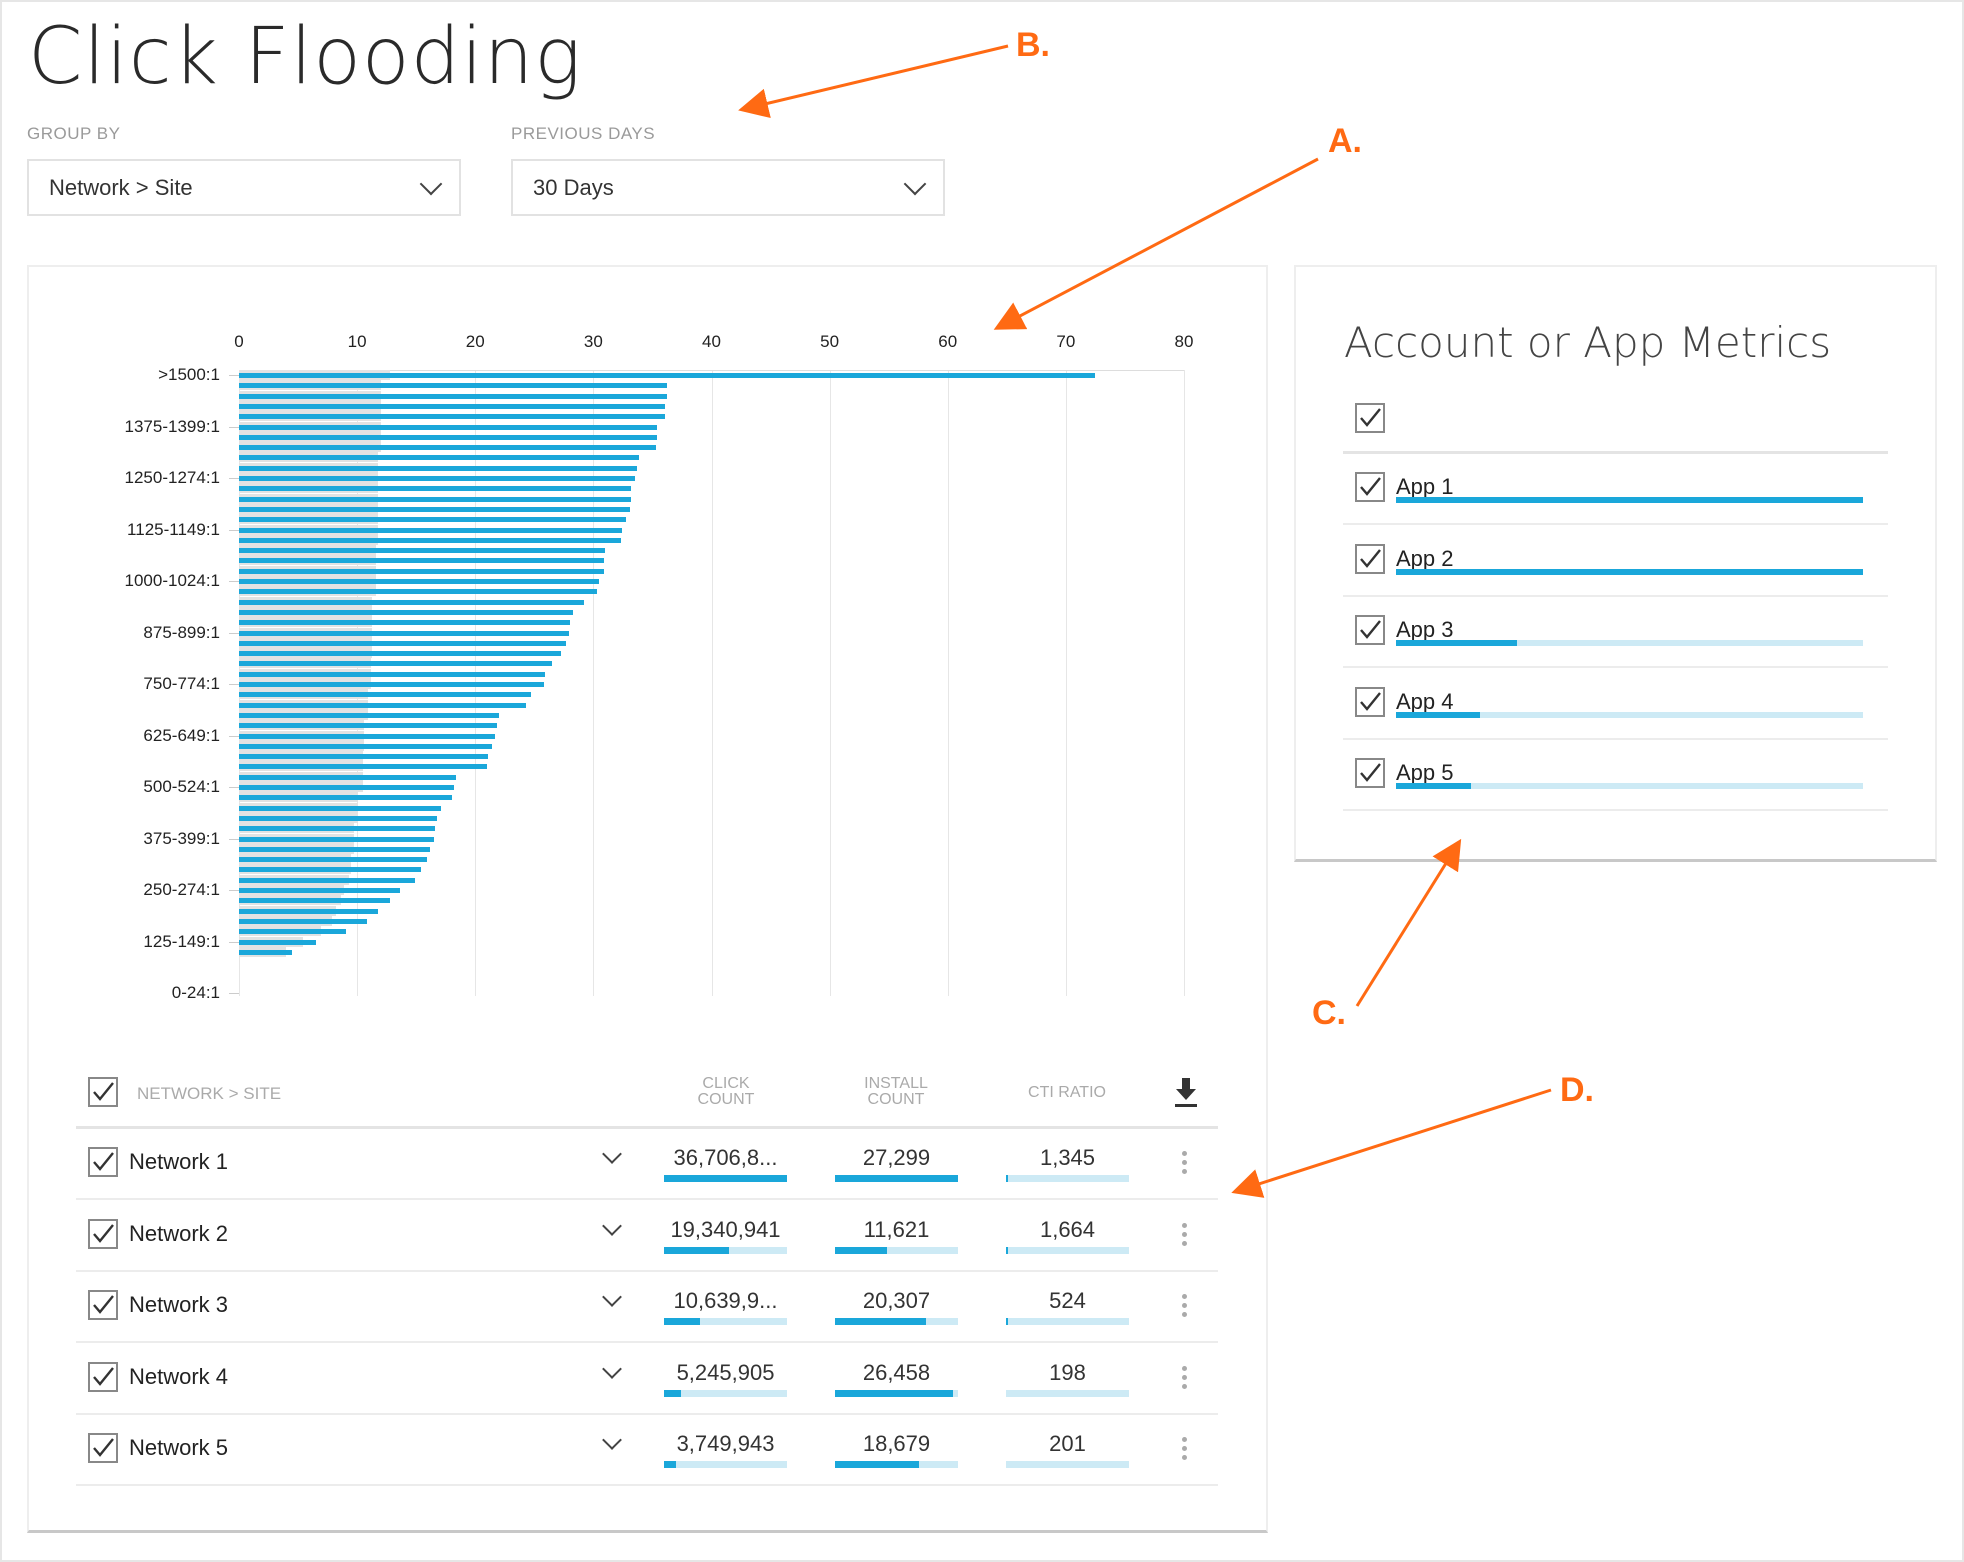 The image size is (1964, 1562). I want to click on network-name: Network 5, so click(179, 1448).